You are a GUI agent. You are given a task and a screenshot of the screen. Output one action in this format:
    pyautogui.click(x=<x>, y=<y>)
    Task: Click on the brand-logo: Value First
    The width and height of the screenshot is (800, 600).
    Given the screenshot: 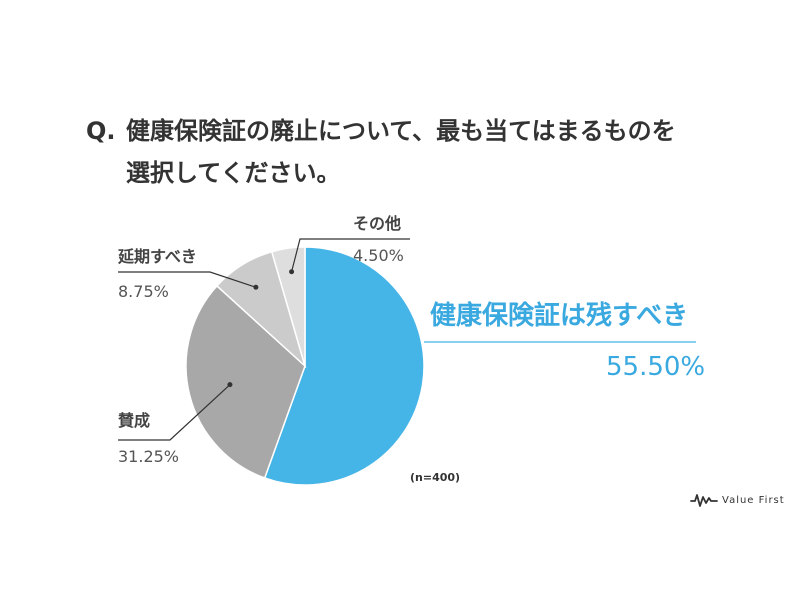 What is the action you would take?
    pyautogui.click(x=737, y=500)
    